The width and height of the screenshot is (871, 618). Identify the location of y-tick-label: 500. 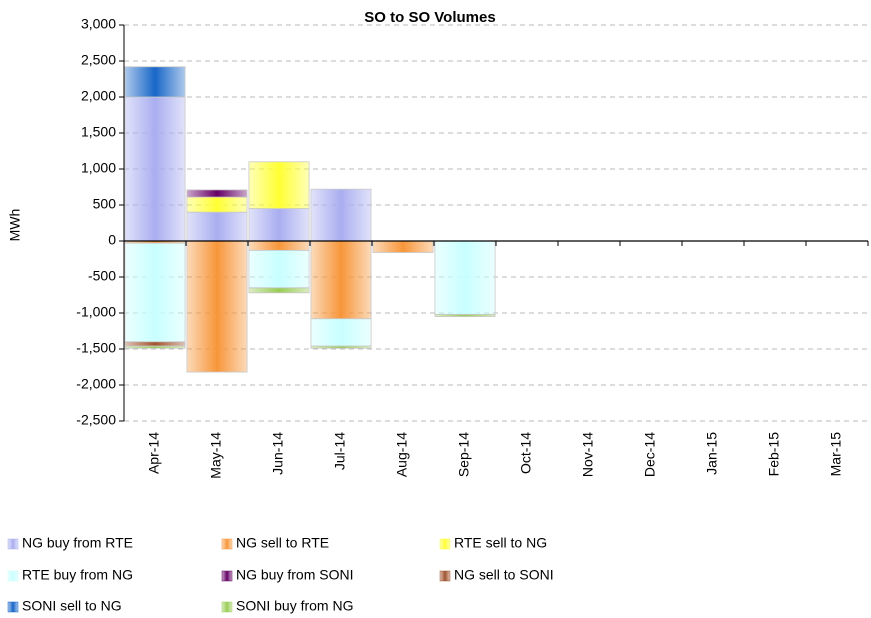
(105, 204).